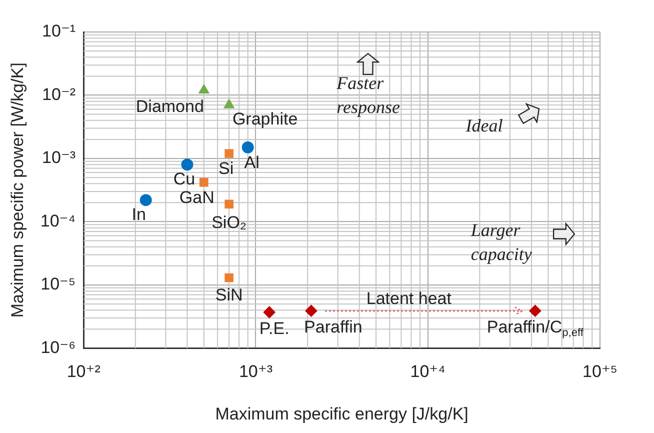 The height and width of the screenshot is (433, 654). Describe the element at coordinates (184, 178) in the screenshot. I see `annotation: Cu` at that location.